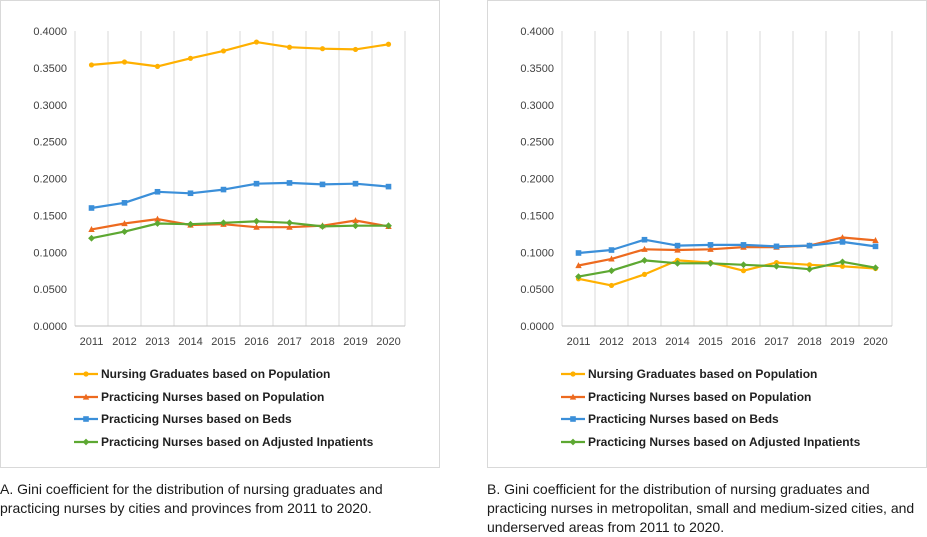 The image size is (927, 537). What do you see at coordinates (124, 342) in the screenshot?
I see `x-tick-label: 2012` at bounding box center [124, 342].